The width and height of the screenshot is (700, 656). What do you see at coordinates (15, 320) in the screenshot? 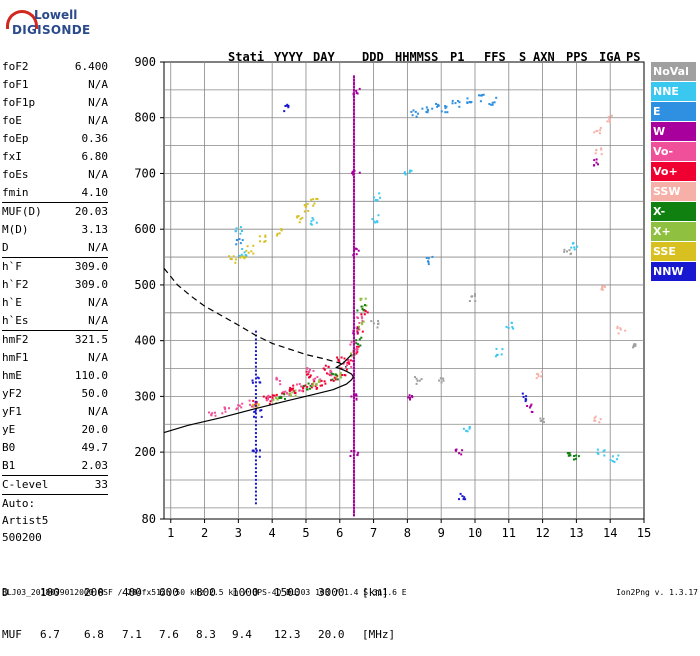
I see `param-label: h`Es` at bounding box center [15, 320].